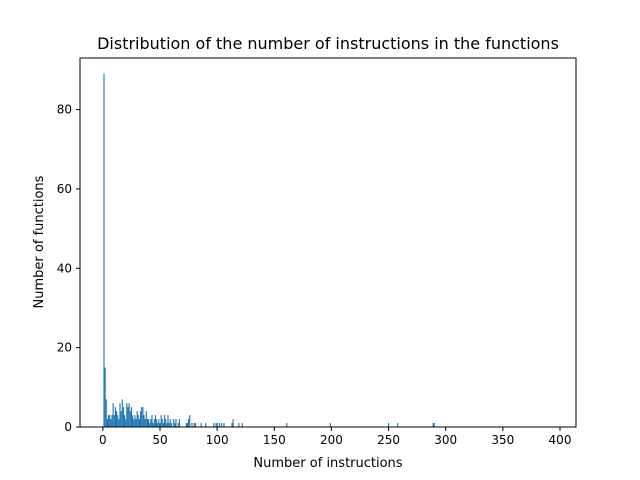  What do you see at coordinates (274, 440) in the screenshot?
I see `x-tick-label: 150` at bounding box center [274, 440].